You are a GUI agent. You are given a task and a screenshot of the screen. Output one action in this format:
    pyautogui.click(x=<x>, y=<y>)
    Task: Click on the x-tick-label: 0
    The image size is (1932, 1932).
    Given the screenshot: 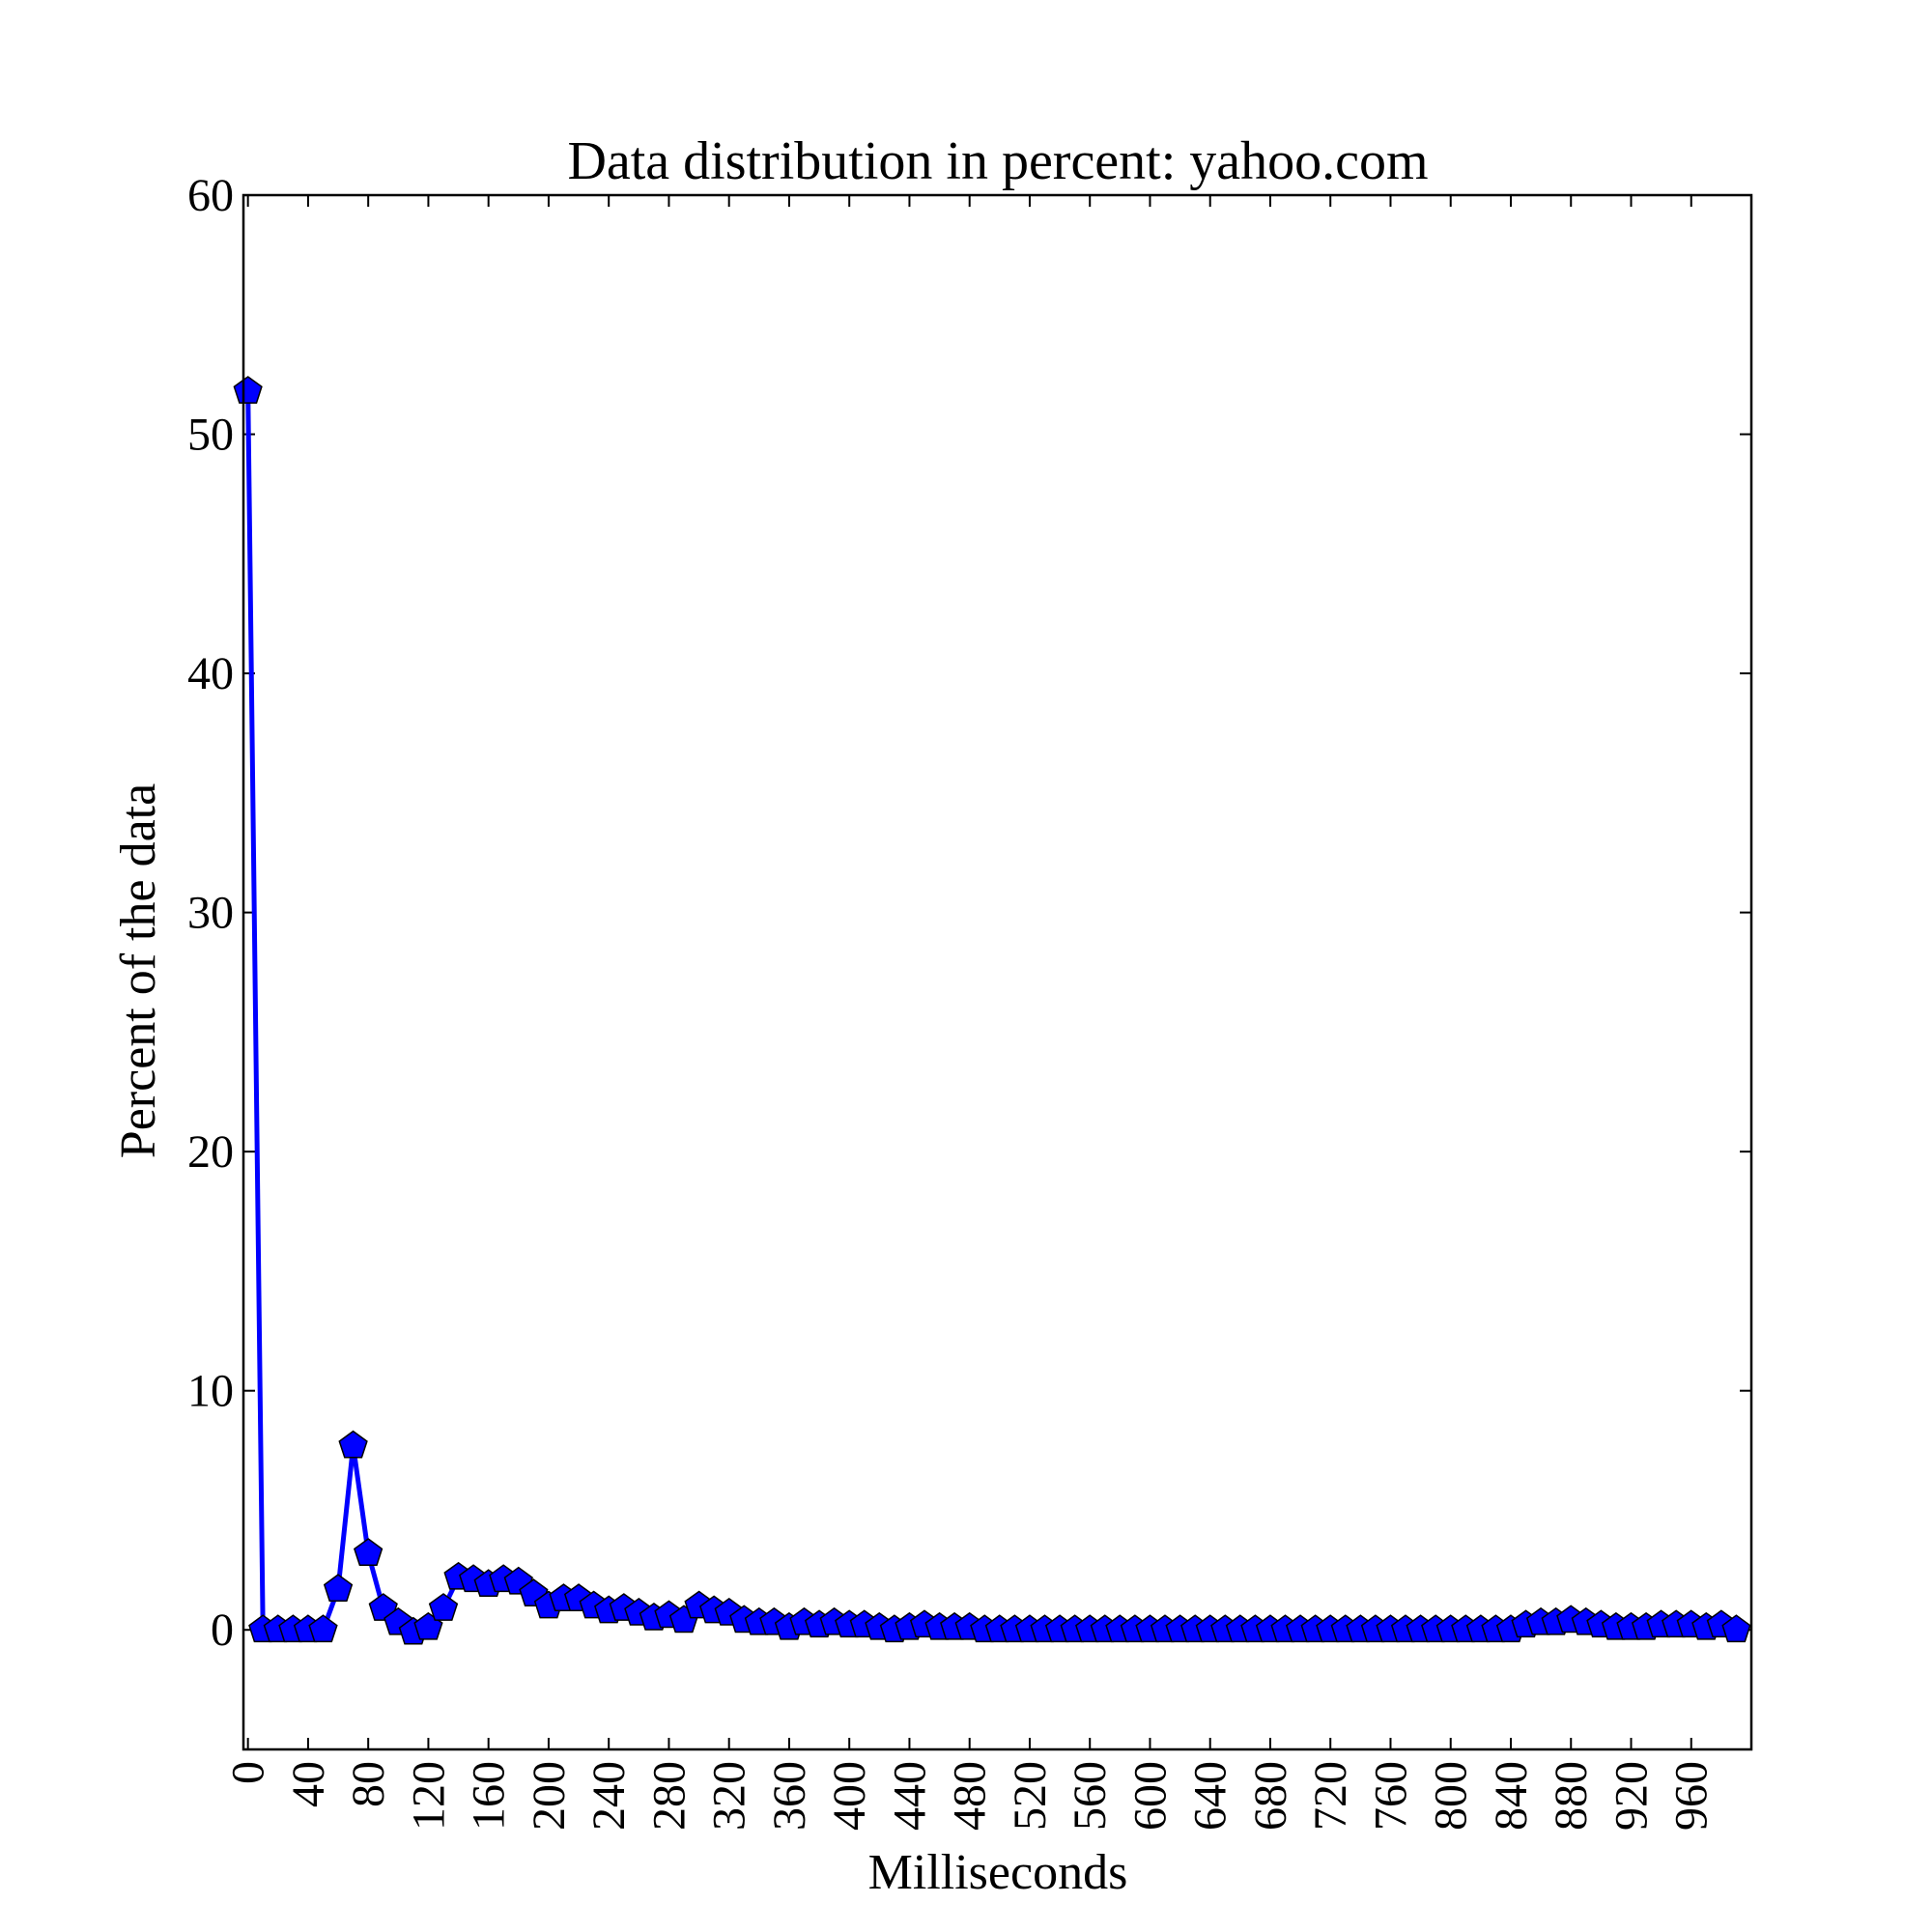 What is the action you would take?
    pyautogui.click(x=248, y=1772)
    